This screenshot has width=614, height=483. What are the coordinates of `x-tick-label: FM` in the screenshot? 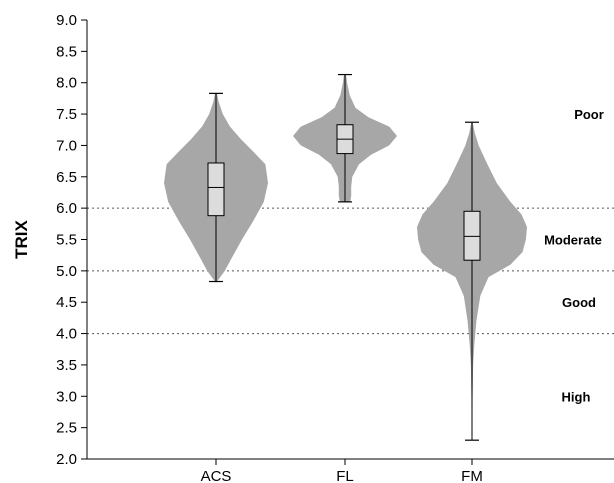 It's located at (472, 475).